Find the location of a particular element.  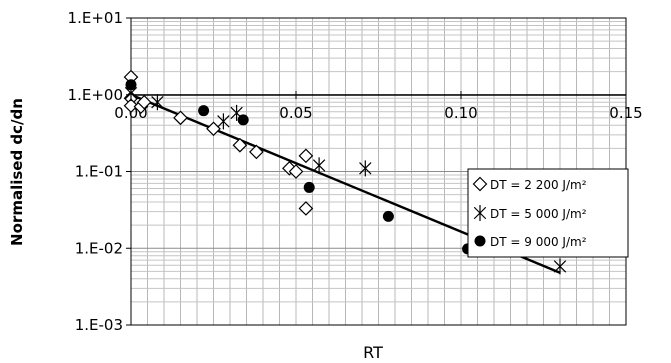

legend-symbol-circle is located at coordinates (480, 241).